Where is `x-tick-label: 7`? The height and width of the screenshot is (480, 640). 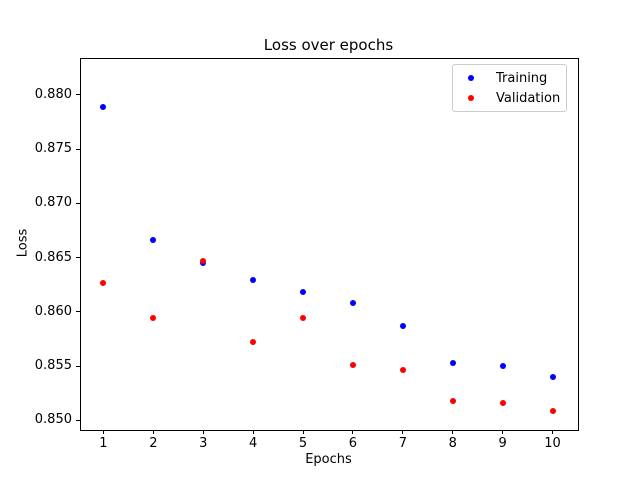
x-tick-label: 7 is located at coordinates (402, 443).